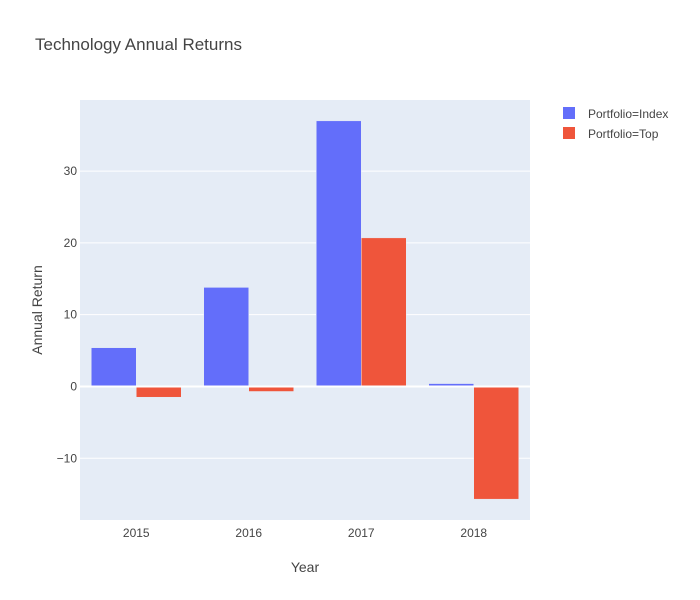 Image resolution: width=700 pixels, height=600 pixels. I want to click on x-axis-title: Year, so click(305, 567).